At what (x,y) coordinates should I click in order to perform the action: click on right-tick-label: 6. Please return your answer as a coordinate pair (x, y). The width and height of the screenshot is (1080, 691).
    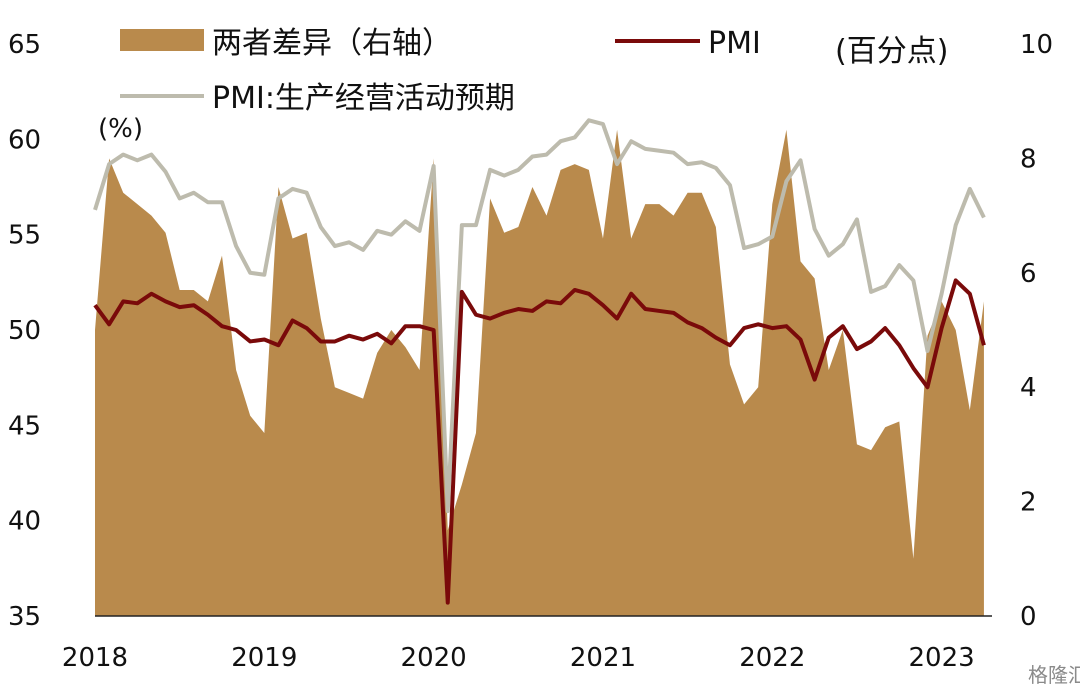
    Looking at the image, I should click on (1028, 274).